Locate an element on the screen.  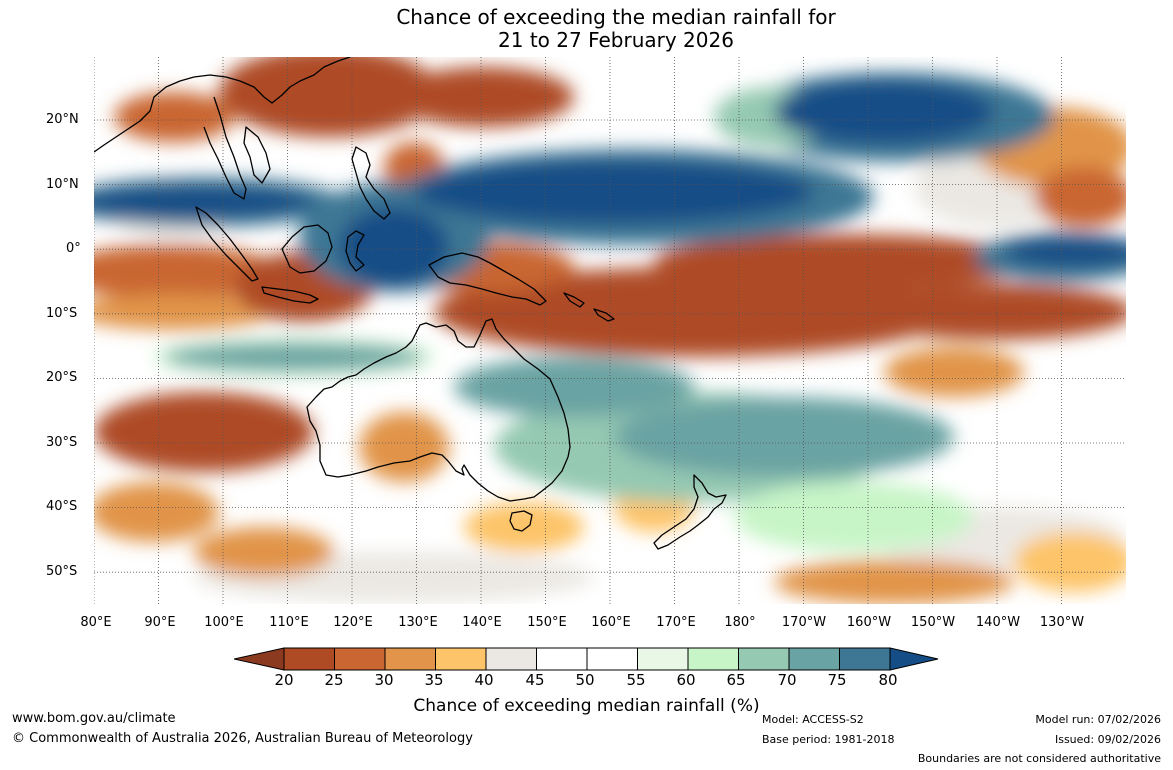
lon-label-150w: 150°W is located at coordinates (933, 622).